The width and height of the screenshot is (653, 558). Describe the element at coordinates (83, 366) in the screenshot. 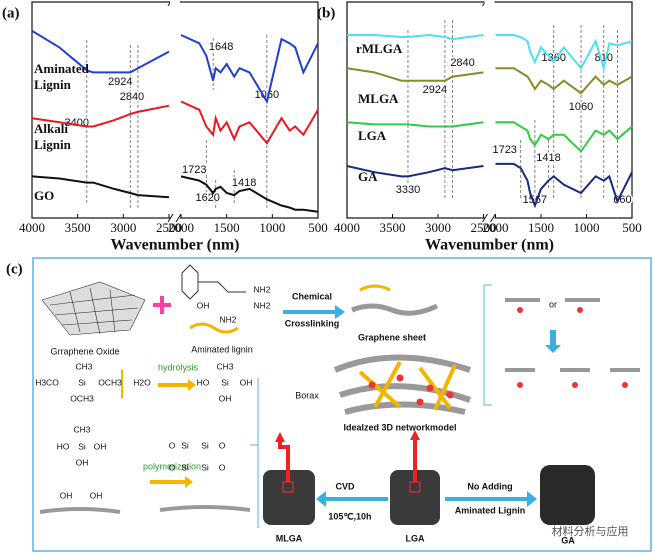

I see `chem-label: CH3` at that location.